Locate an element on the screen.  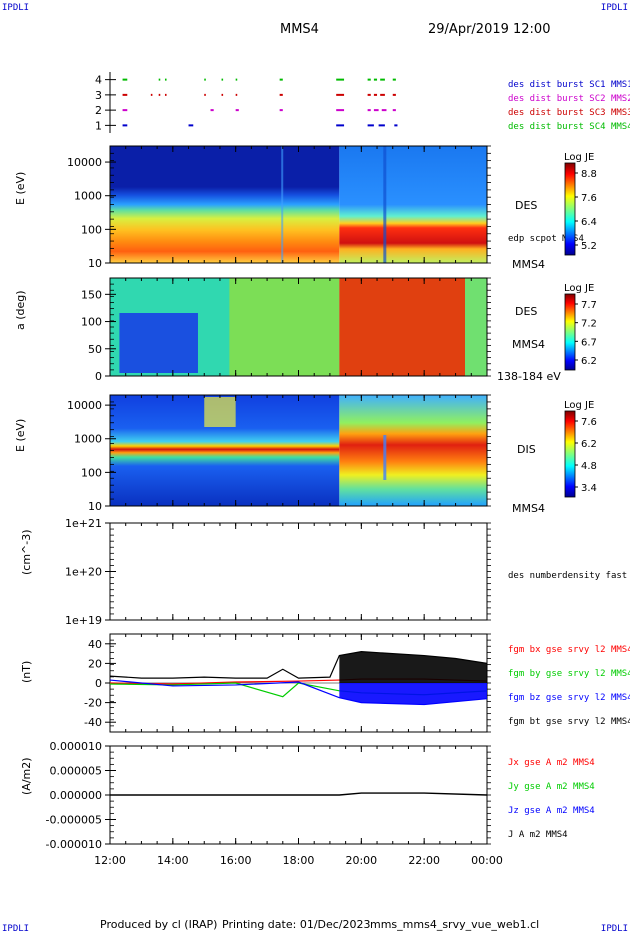
pitch-angle-ytick-label: 150 is located at coordinates (91, 294).